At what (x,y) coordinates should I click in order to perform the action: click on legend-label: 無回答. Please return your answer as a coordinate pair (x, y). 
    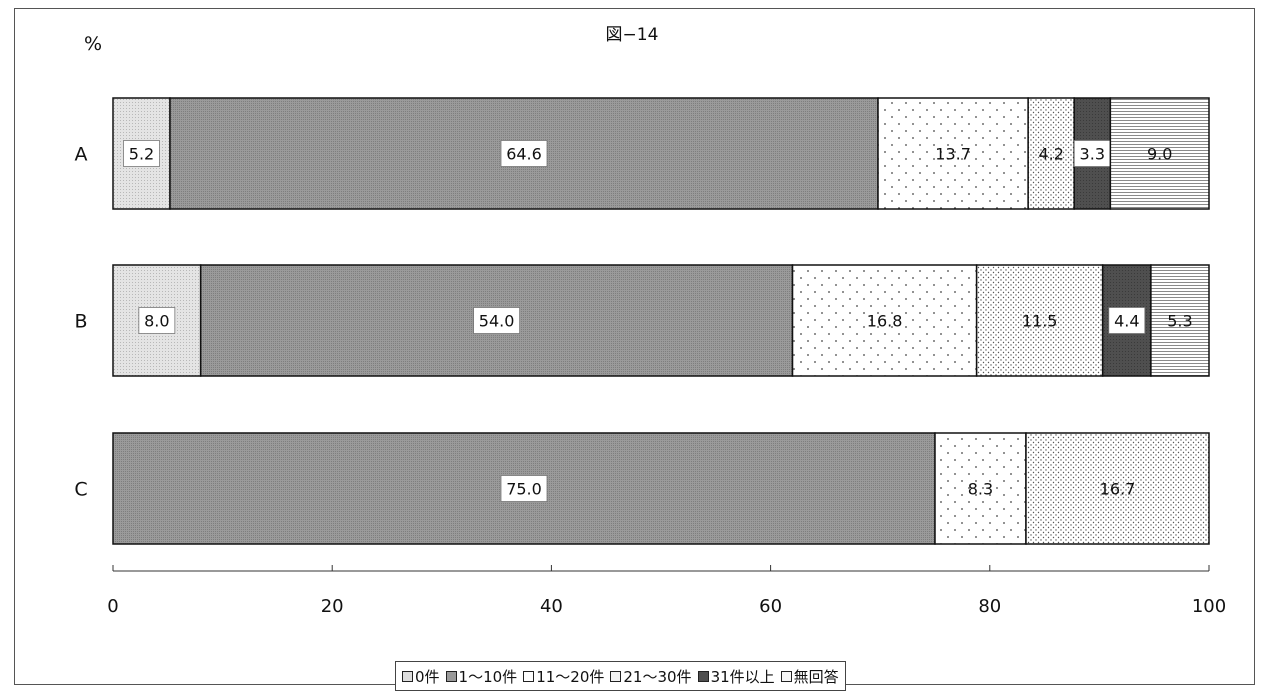
    Looking at the image, I should click on (816, 676).